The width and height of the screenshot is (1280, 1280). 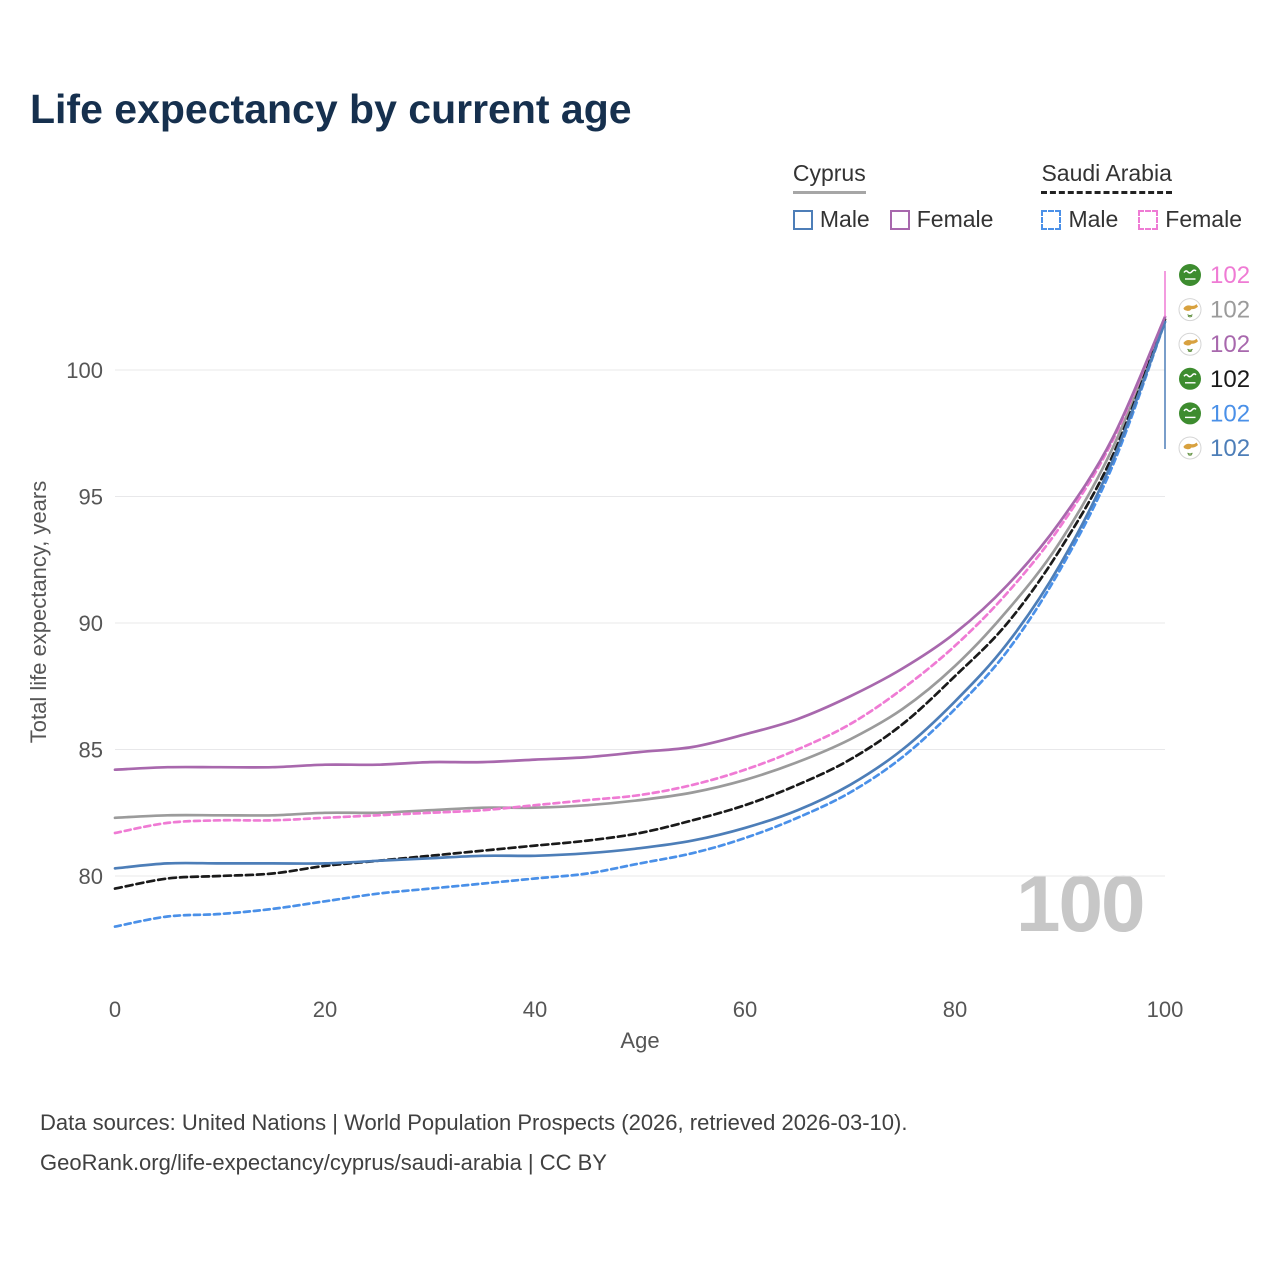 I want to click on svg-text: 40, so click(x=535, y=1009).